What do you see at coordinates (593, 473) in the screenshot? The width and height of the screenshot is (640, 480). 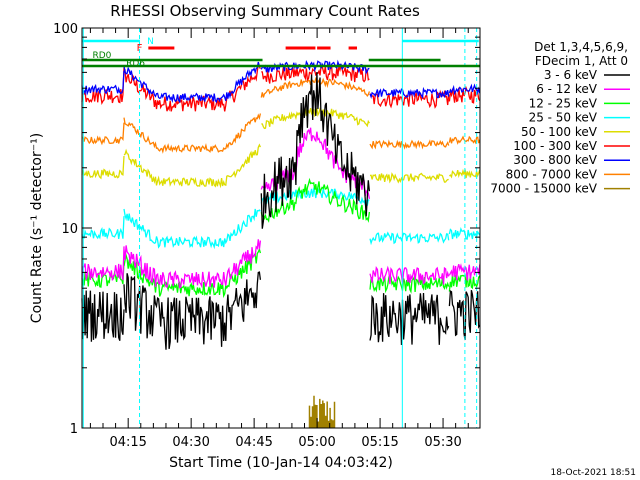 I see `footer-timestamp: 18-Oct-2021 18:51` at bounding box center [593, 473].